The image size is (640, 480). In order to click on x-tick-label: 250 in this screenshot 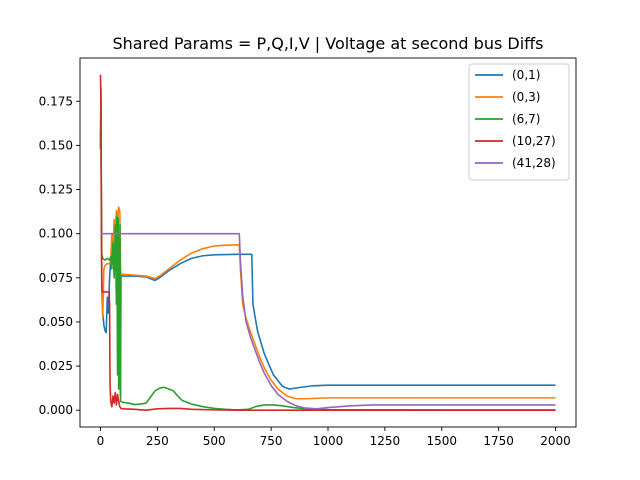, I will do `click(157, 441)`.